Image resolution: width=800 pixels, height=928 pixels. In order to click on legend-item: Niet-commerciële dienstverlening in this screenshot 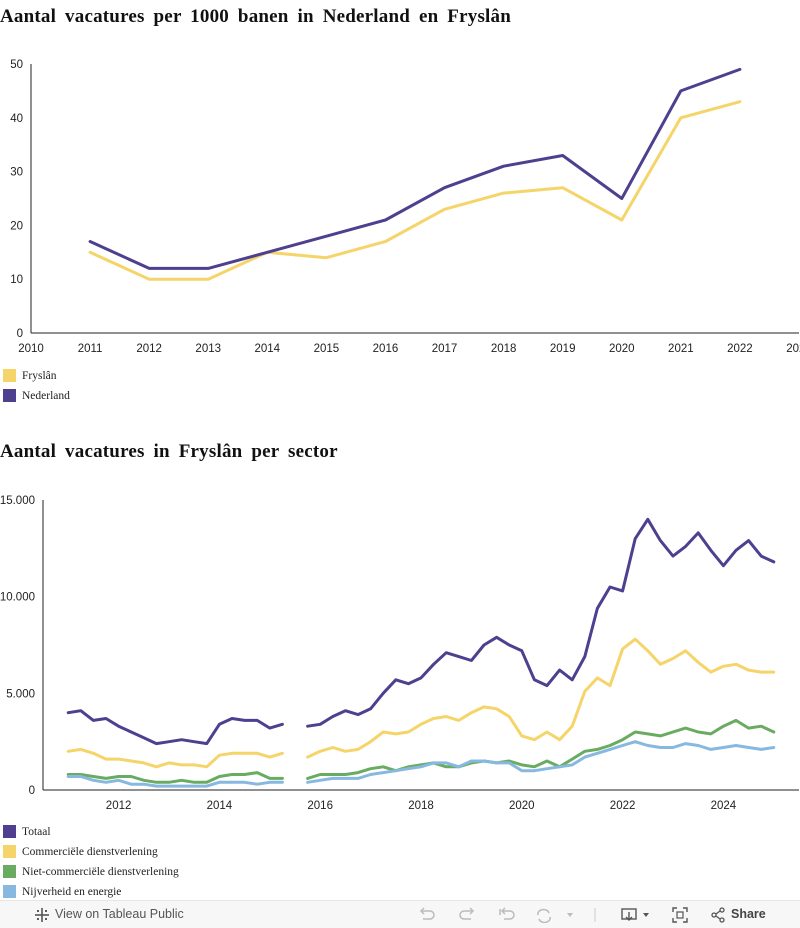, I will do `click(89, 872)`.